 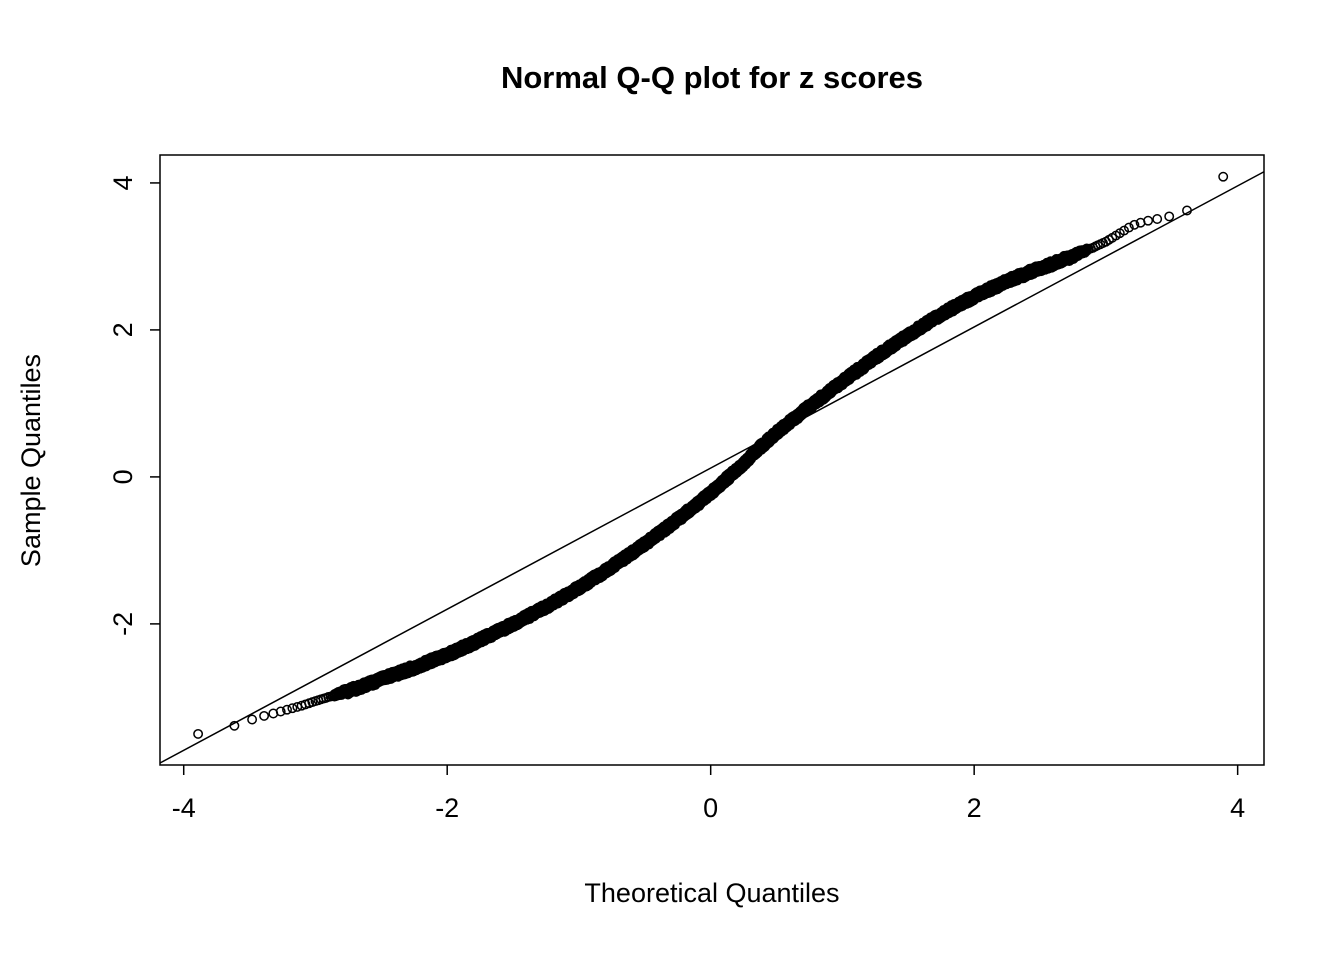 What do you see at coordinates (711, 77) in the screenshot?
I see `chart-title: Normal Q-Q plot for z scores` at bounding box center [711, 77].